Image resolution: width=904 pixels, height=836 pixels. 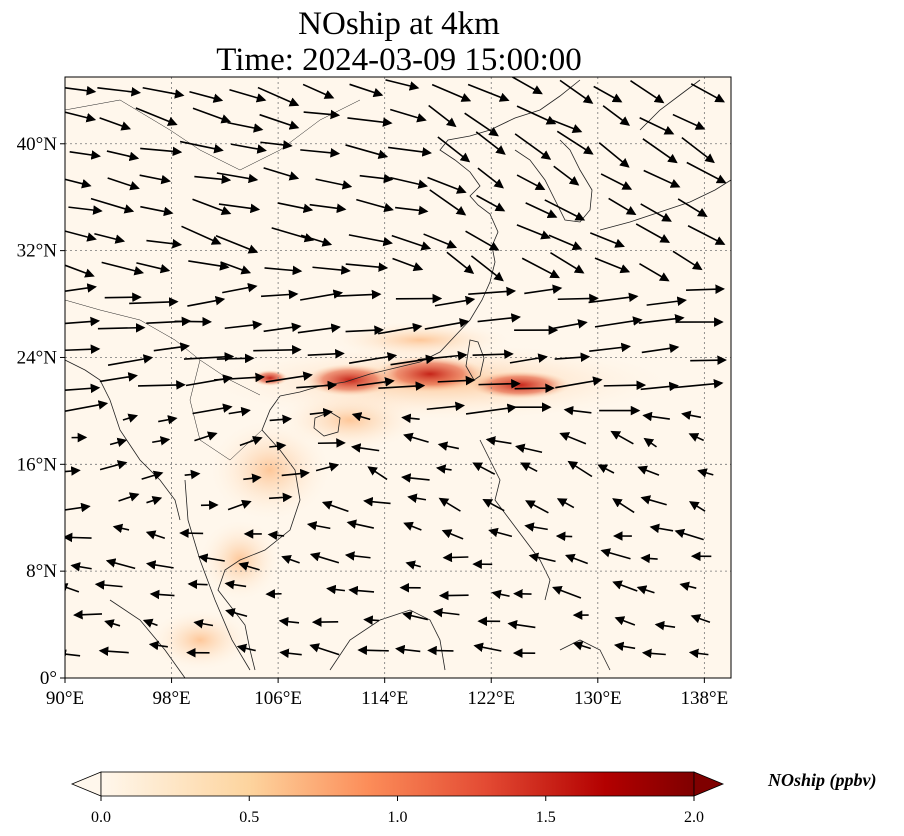 I want to click on sumatra-coast, so click(x=147, y=638).